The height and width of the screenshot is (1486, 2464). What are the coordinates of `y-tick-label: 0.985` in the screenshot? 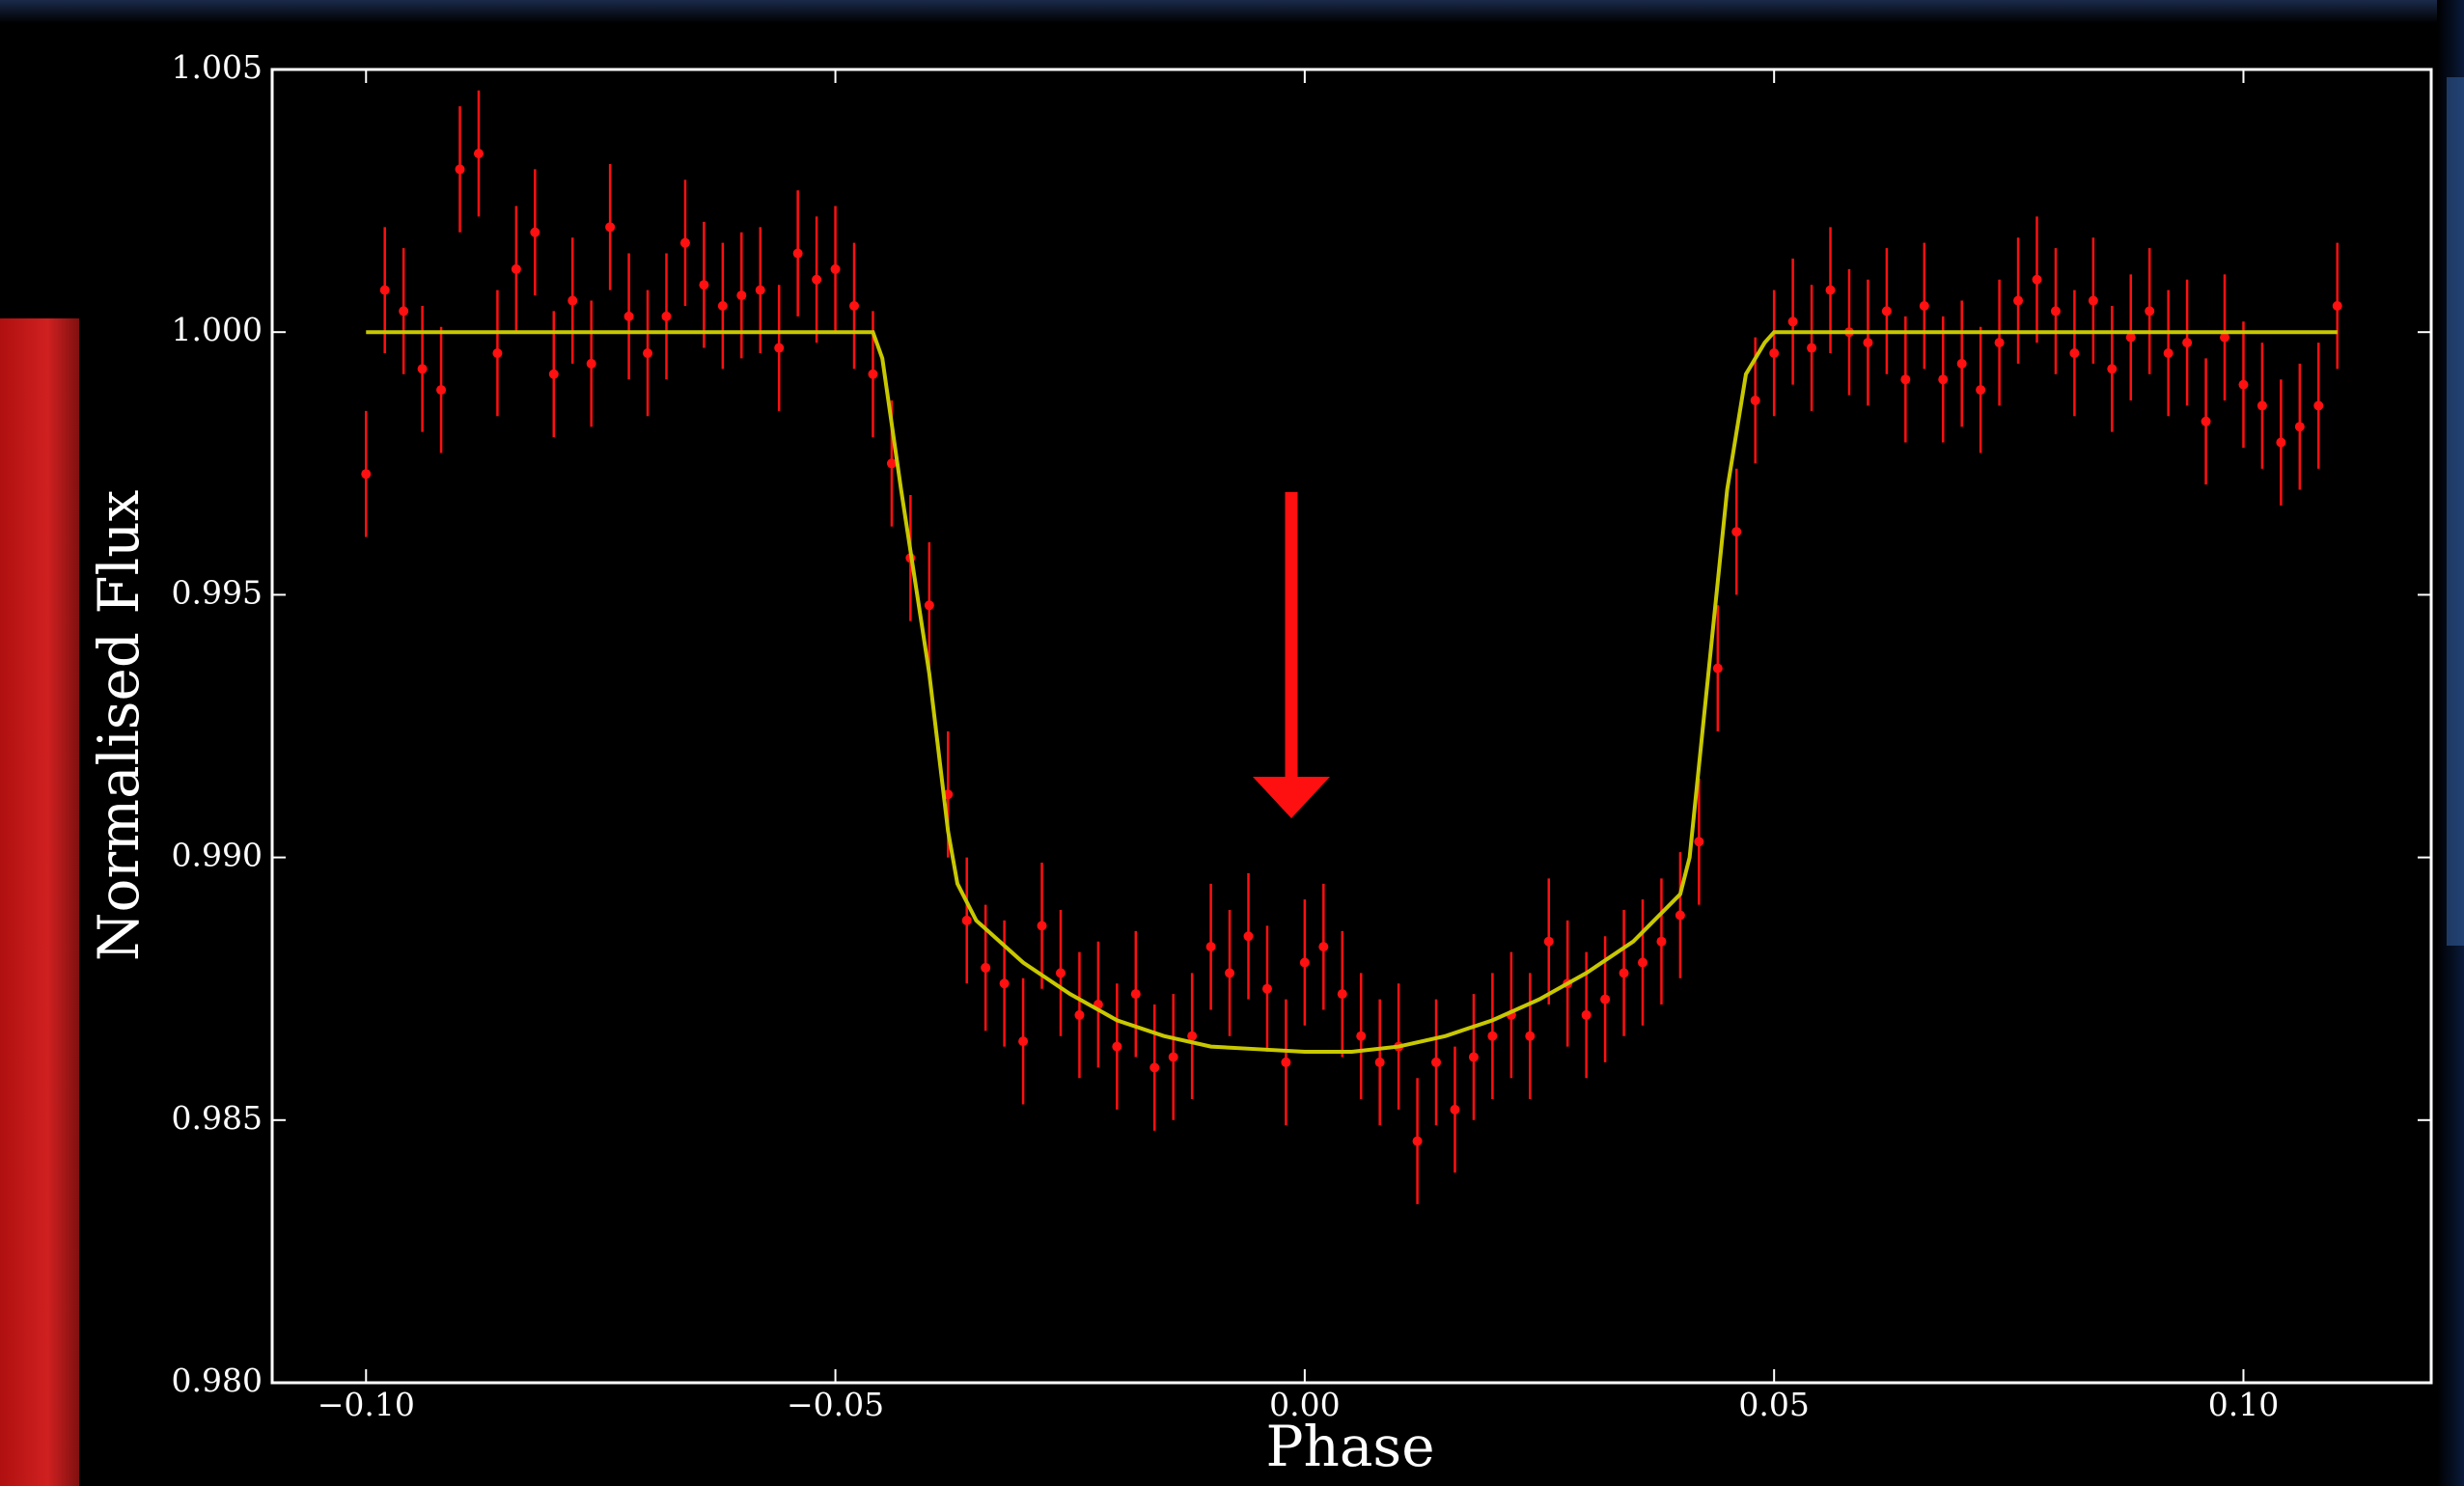 It's located at (217, 1118).